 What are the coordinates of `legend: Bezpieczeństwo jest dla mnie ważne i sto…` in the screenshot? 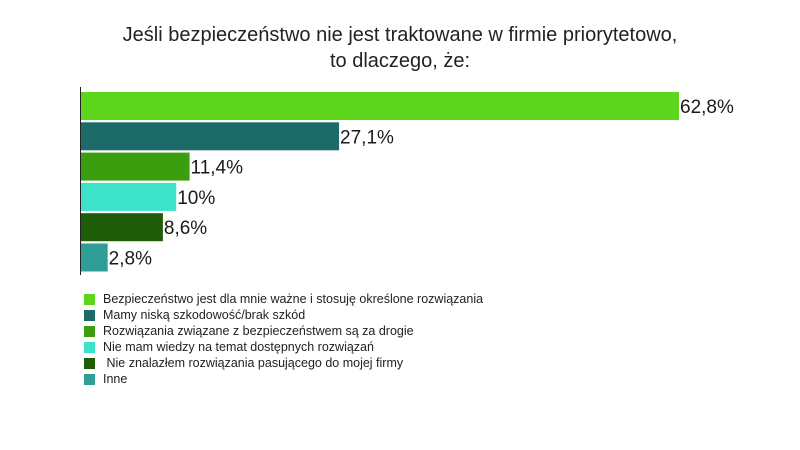 It's located at (283, 339).